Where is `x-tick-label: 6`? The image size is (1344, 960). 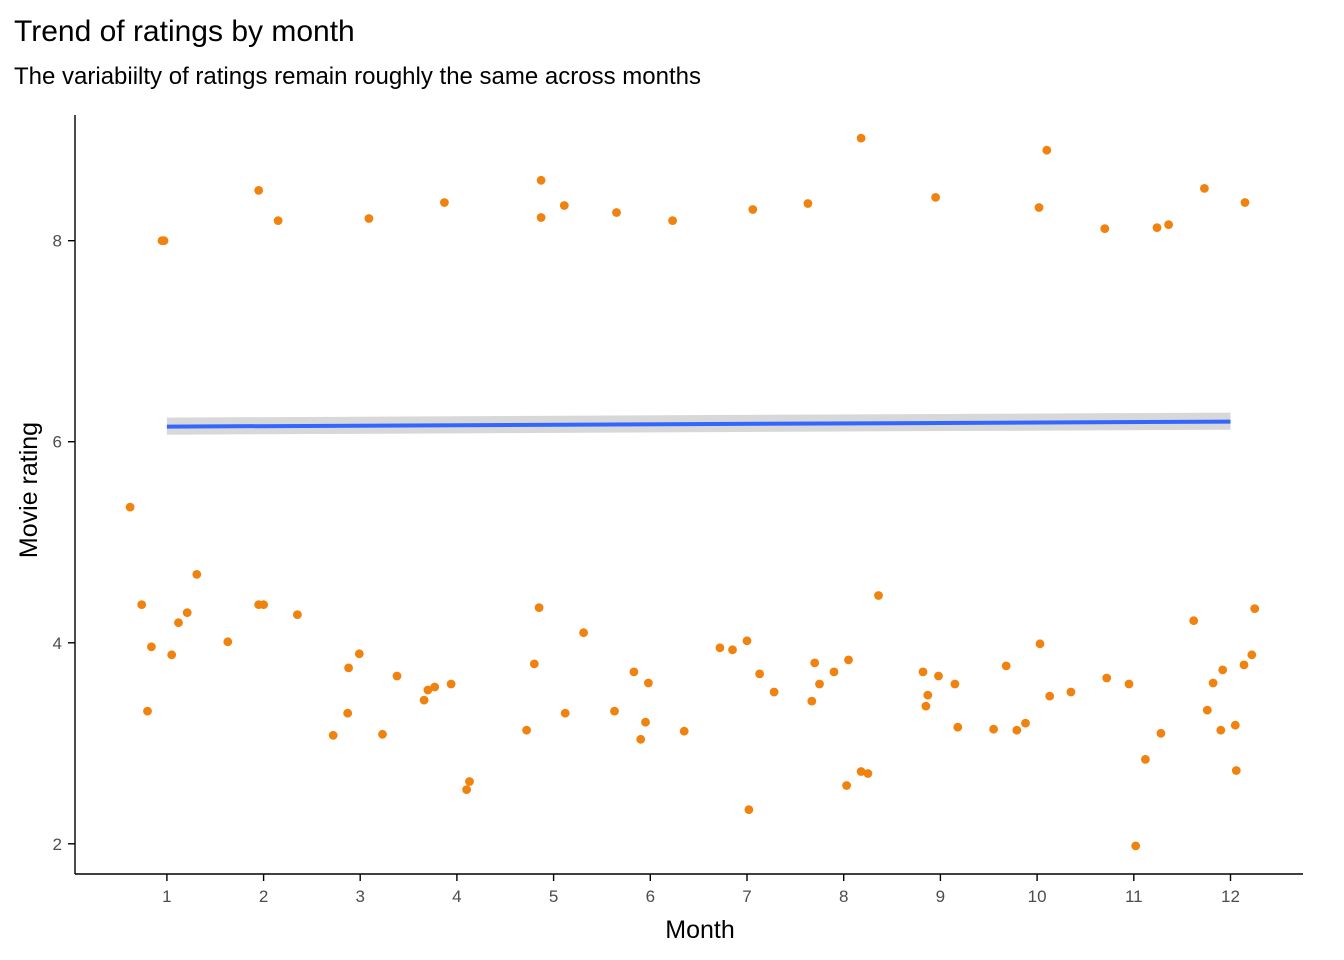 x-tick-label: 6 is located at coordinates (650, 896).